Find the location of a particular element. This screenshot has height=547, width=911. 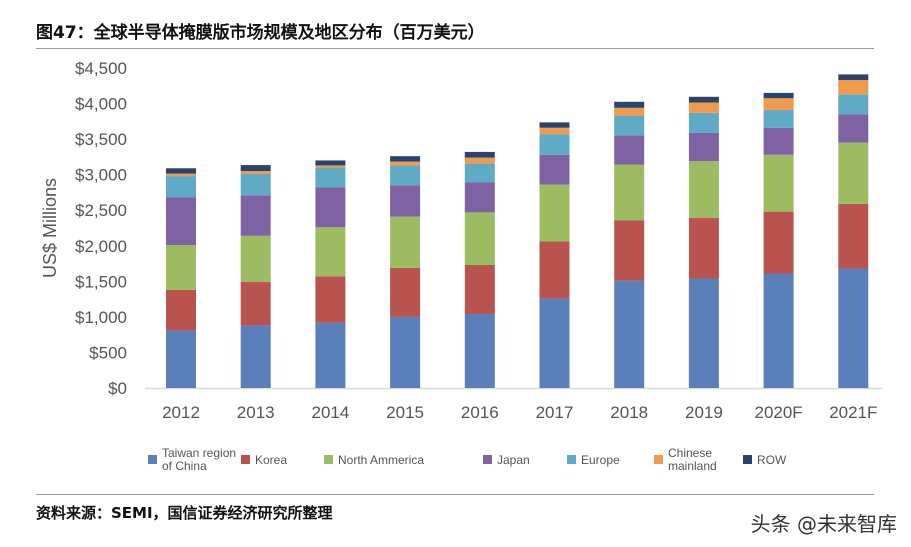

x-tick-label: 2013 is located at coordinates (256, 412).